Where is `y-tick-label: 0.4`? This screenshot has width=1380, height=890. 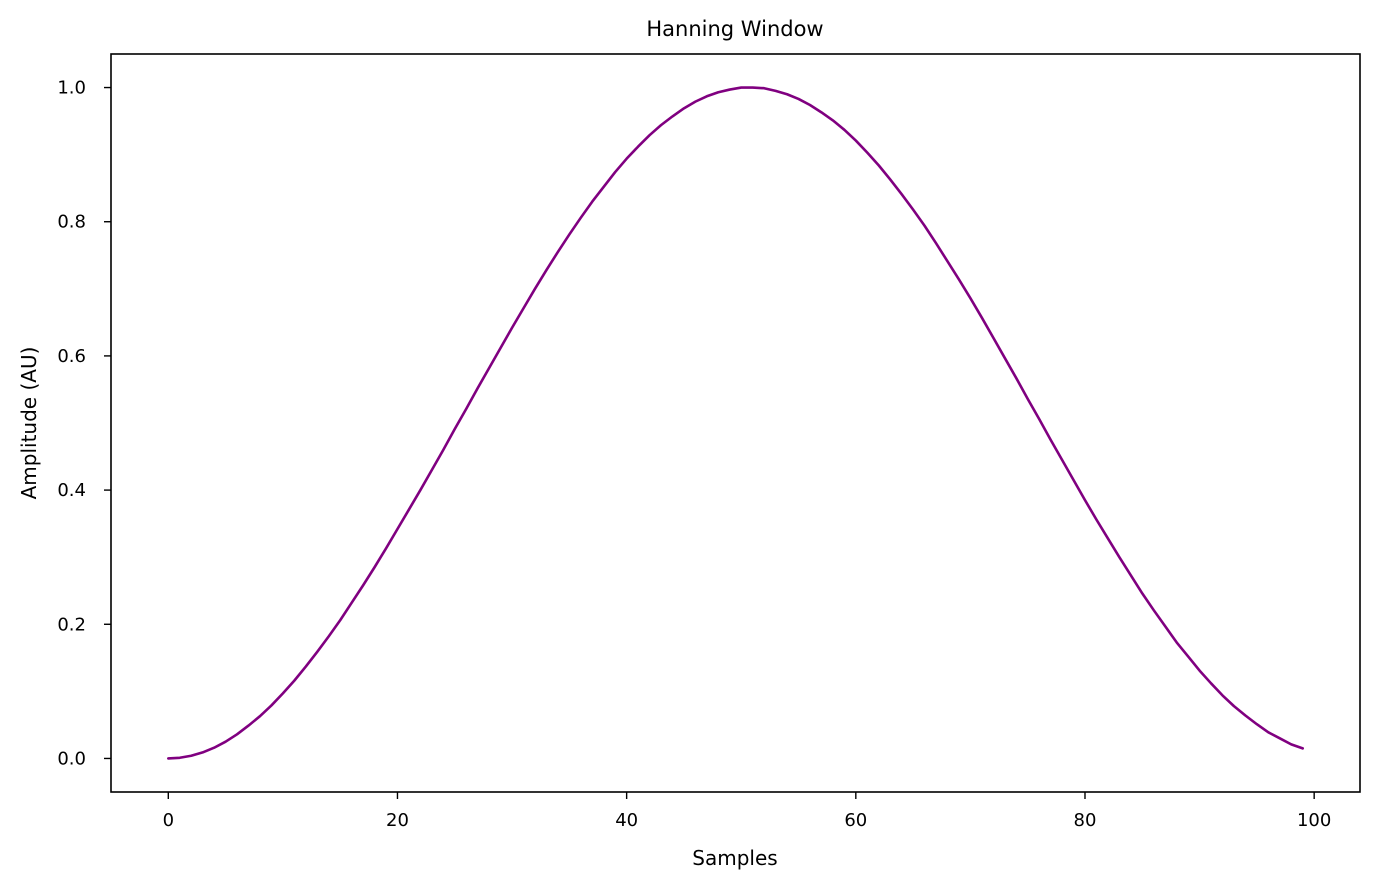 y-tick-label: 0.4 is located at coordinates (71, 490).